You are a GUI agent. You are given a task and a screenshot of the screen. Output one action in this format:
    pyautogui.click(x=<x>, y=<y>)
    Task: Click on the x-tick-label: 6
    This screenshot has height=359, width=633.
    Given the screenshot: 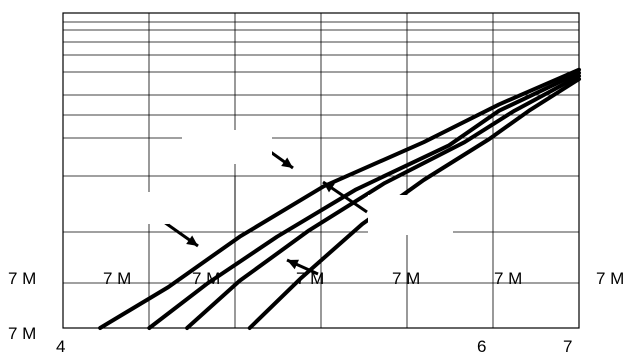 What is the action you would take?
    pyautogui.click(x=481, y=346)
    